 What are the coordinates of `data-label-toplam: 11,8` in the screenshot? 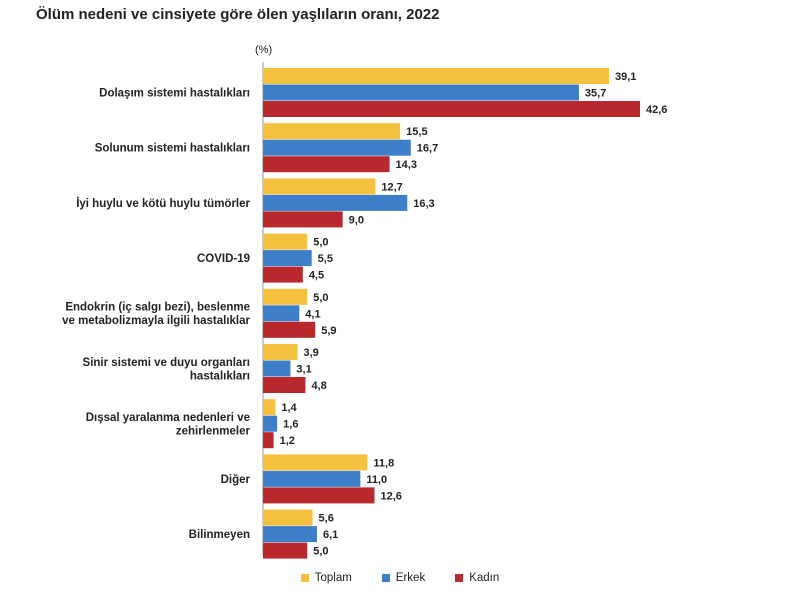 It's located at (383, 463).